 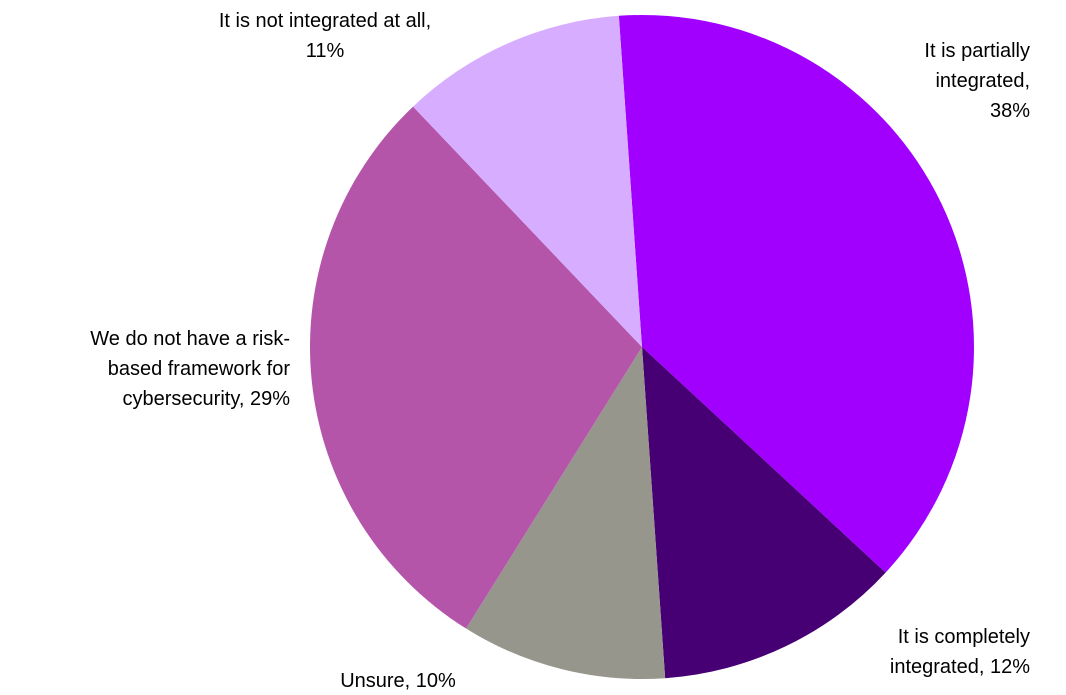 I want to click on label-line: based framework for, so click(x=198, y=369).